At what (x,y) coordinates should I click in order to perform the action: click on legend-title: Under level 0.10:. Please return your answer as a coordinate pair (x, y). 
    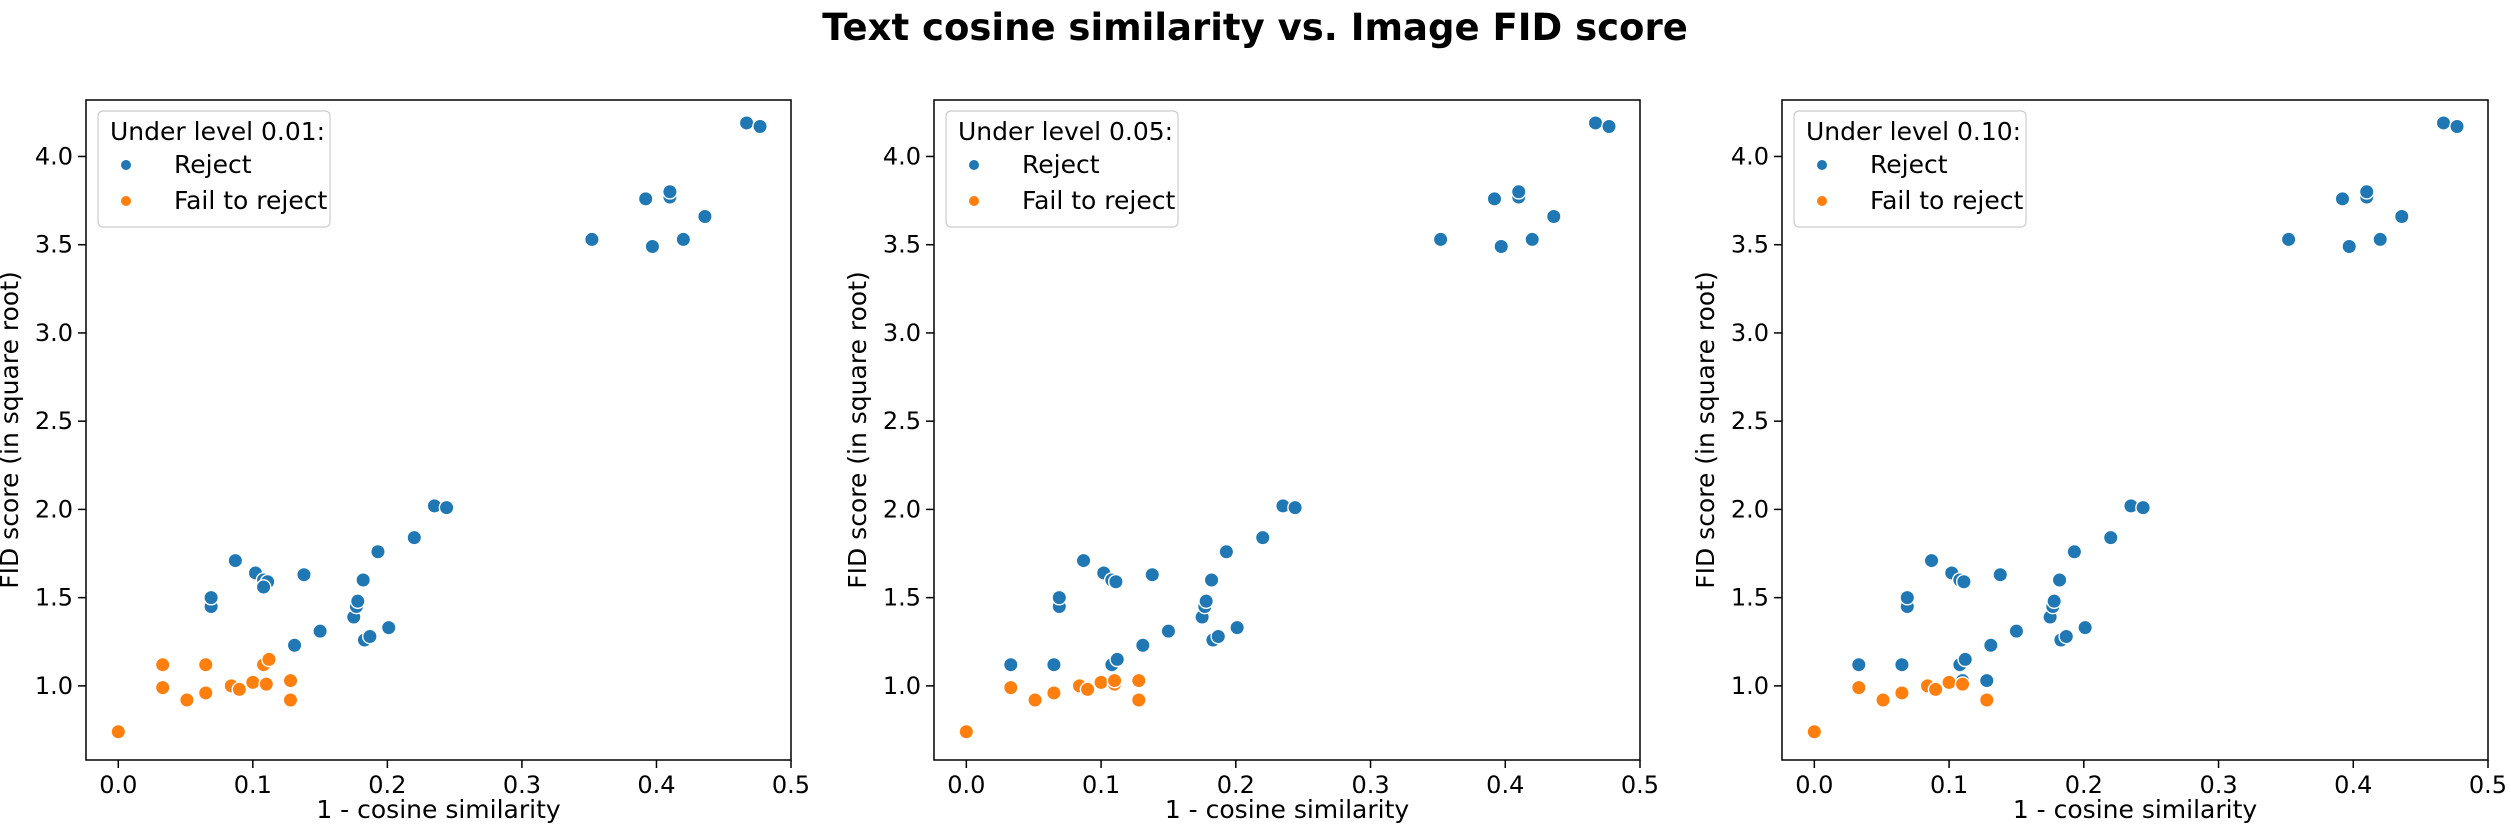
    Looking at the image, I should click on (1913, 131).